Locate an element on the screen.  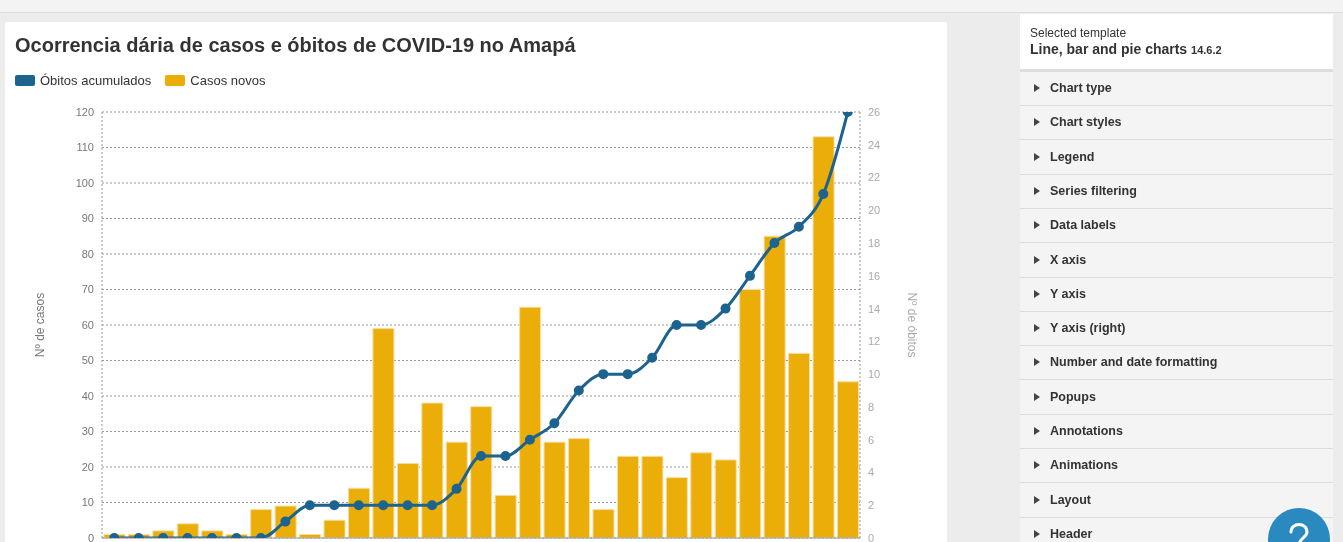
text: Data labels is located at coordinates (1083, 225).